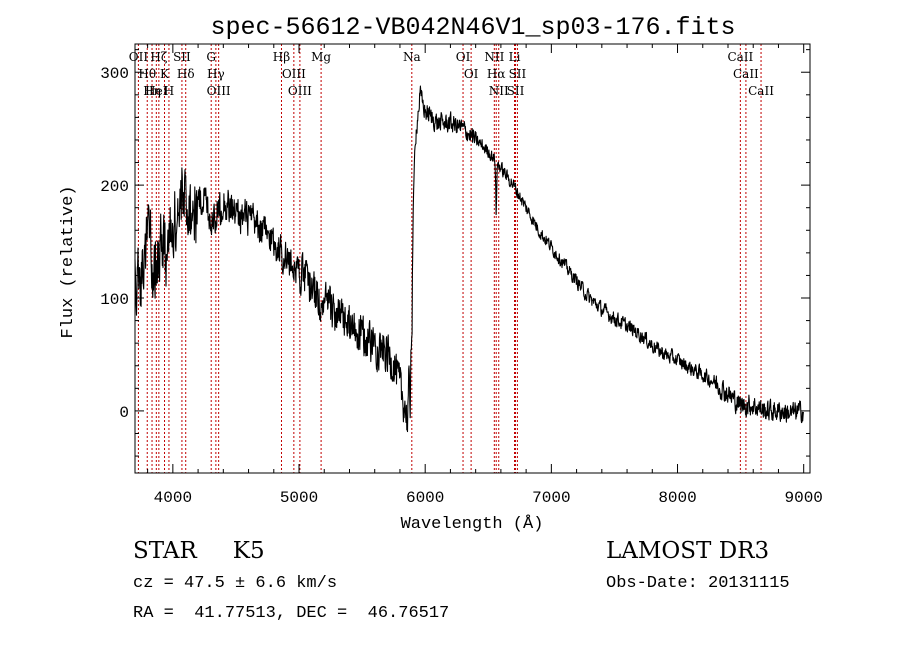 The image size is (900, 649). I want to click on spectral-line-label: Hθ, so click(147, 74).